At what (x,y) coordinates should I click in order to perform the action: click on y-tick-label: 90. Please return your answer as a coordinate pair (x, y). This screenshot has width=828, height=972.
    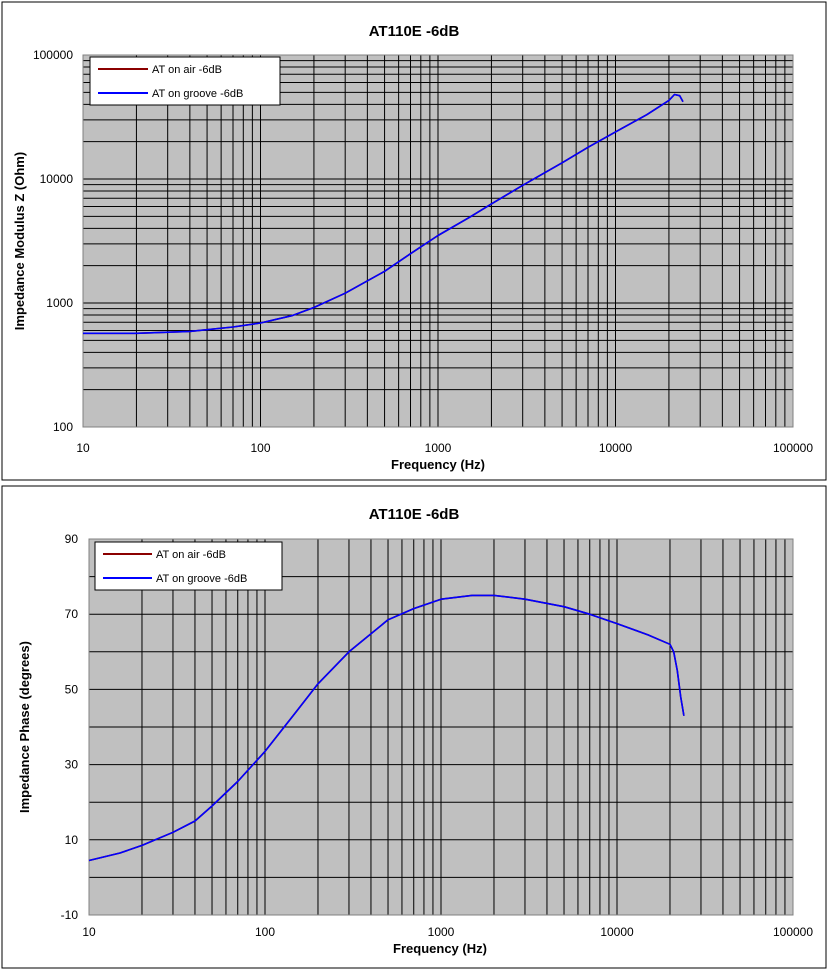
    Looking at the image, I should click on (72, 539).